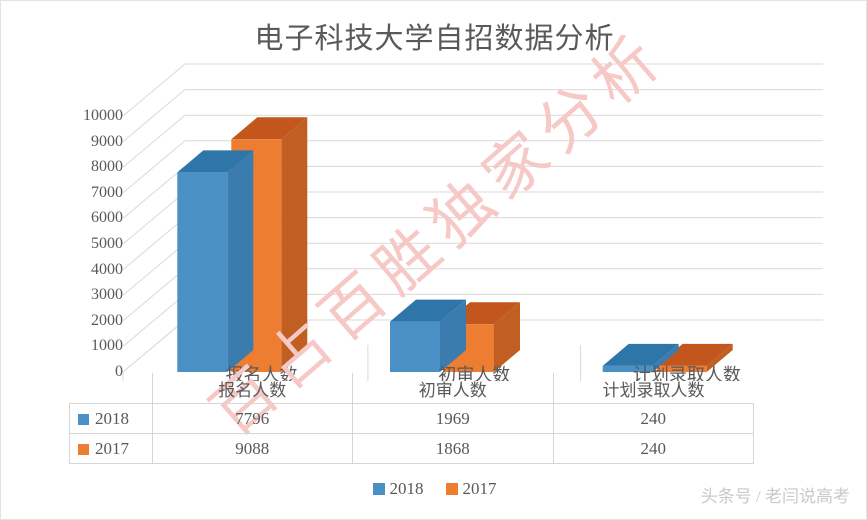 The width and height of the screenshot is (867, 520). What do you see at coordinates (775, 496) in the screenshot?
I see `corner-watermark: 头条号 / 老闫说高考` at bounding box center [775, 496].